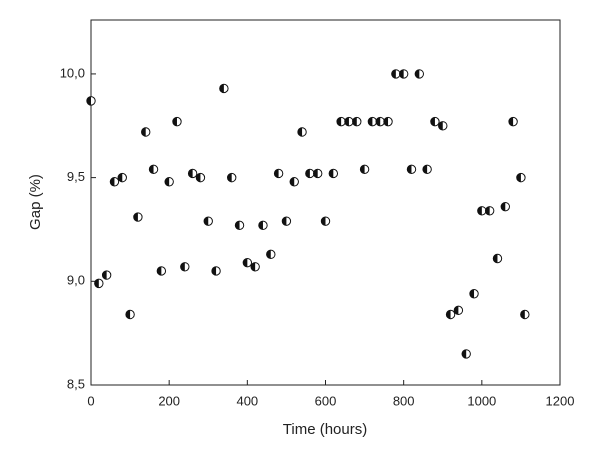 The image size is (596, 461). Describe the element at coordinates (76, 176) in the screenshot. I see `y-tick-label: 9,5` at that location.